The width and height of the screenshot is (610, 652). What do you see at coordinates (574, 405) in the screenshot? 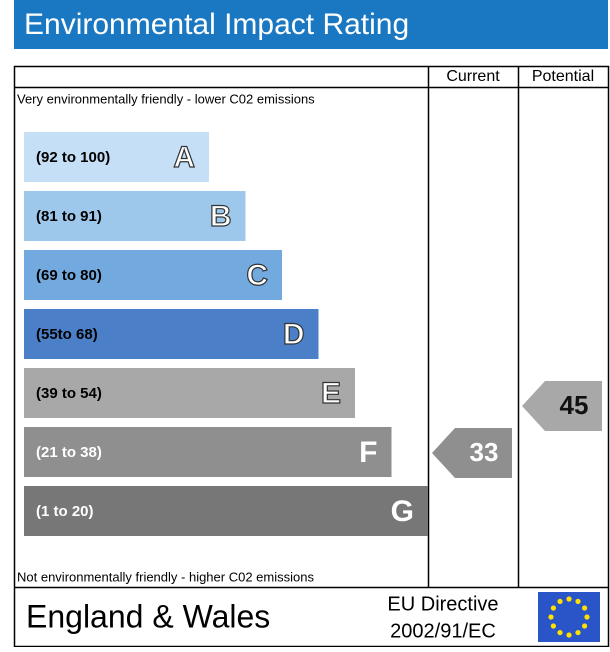
I see `potential-value: 45` at bounding box center [574, 405].